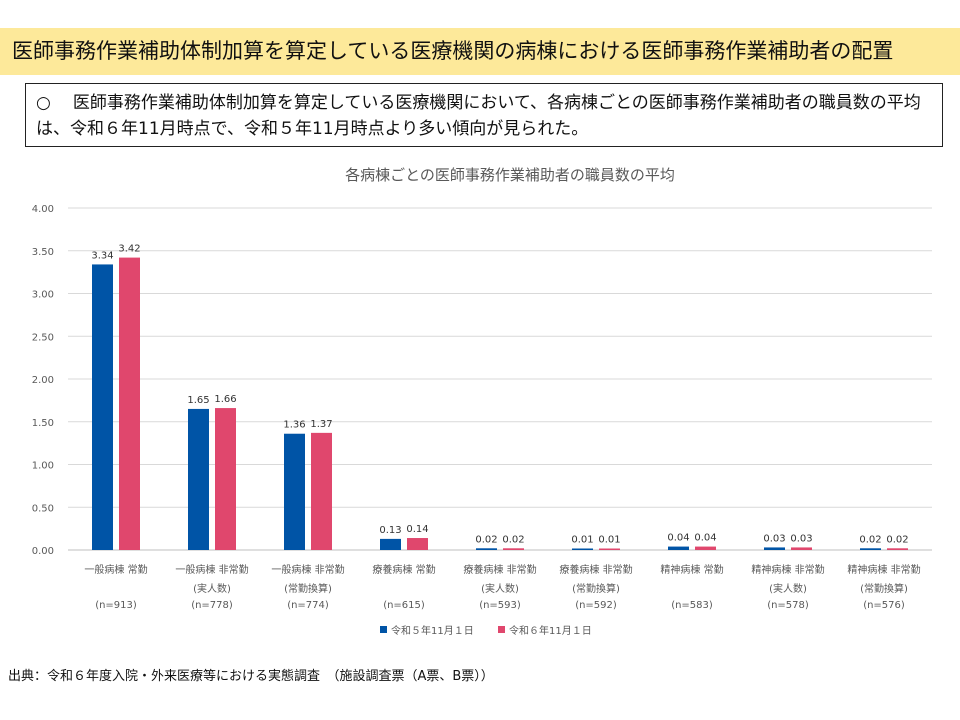 Image resolution: width=960 pixels, height=720 pixels. Describe the element at coordinates (43, 466) in the screenshot. I see `y-tick-label: 1.00` at that location.